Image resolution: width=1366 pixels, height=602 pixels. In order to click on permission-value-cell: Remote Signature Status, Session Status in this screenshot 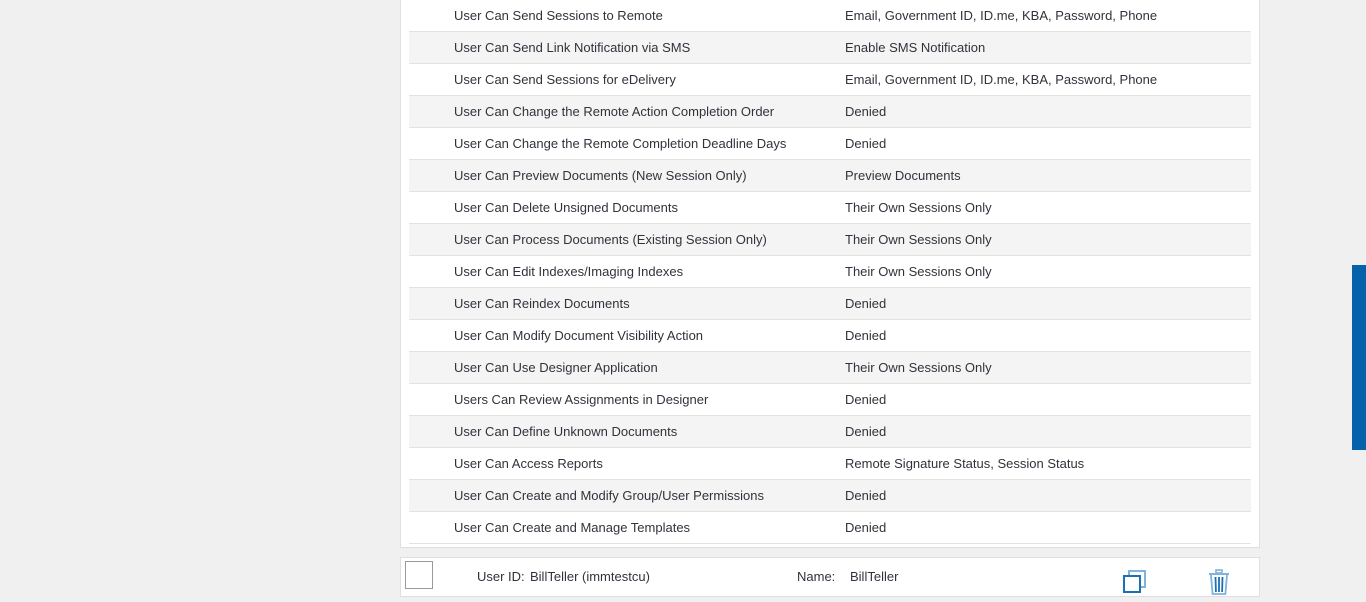, I will do `click(1047, 464)`.